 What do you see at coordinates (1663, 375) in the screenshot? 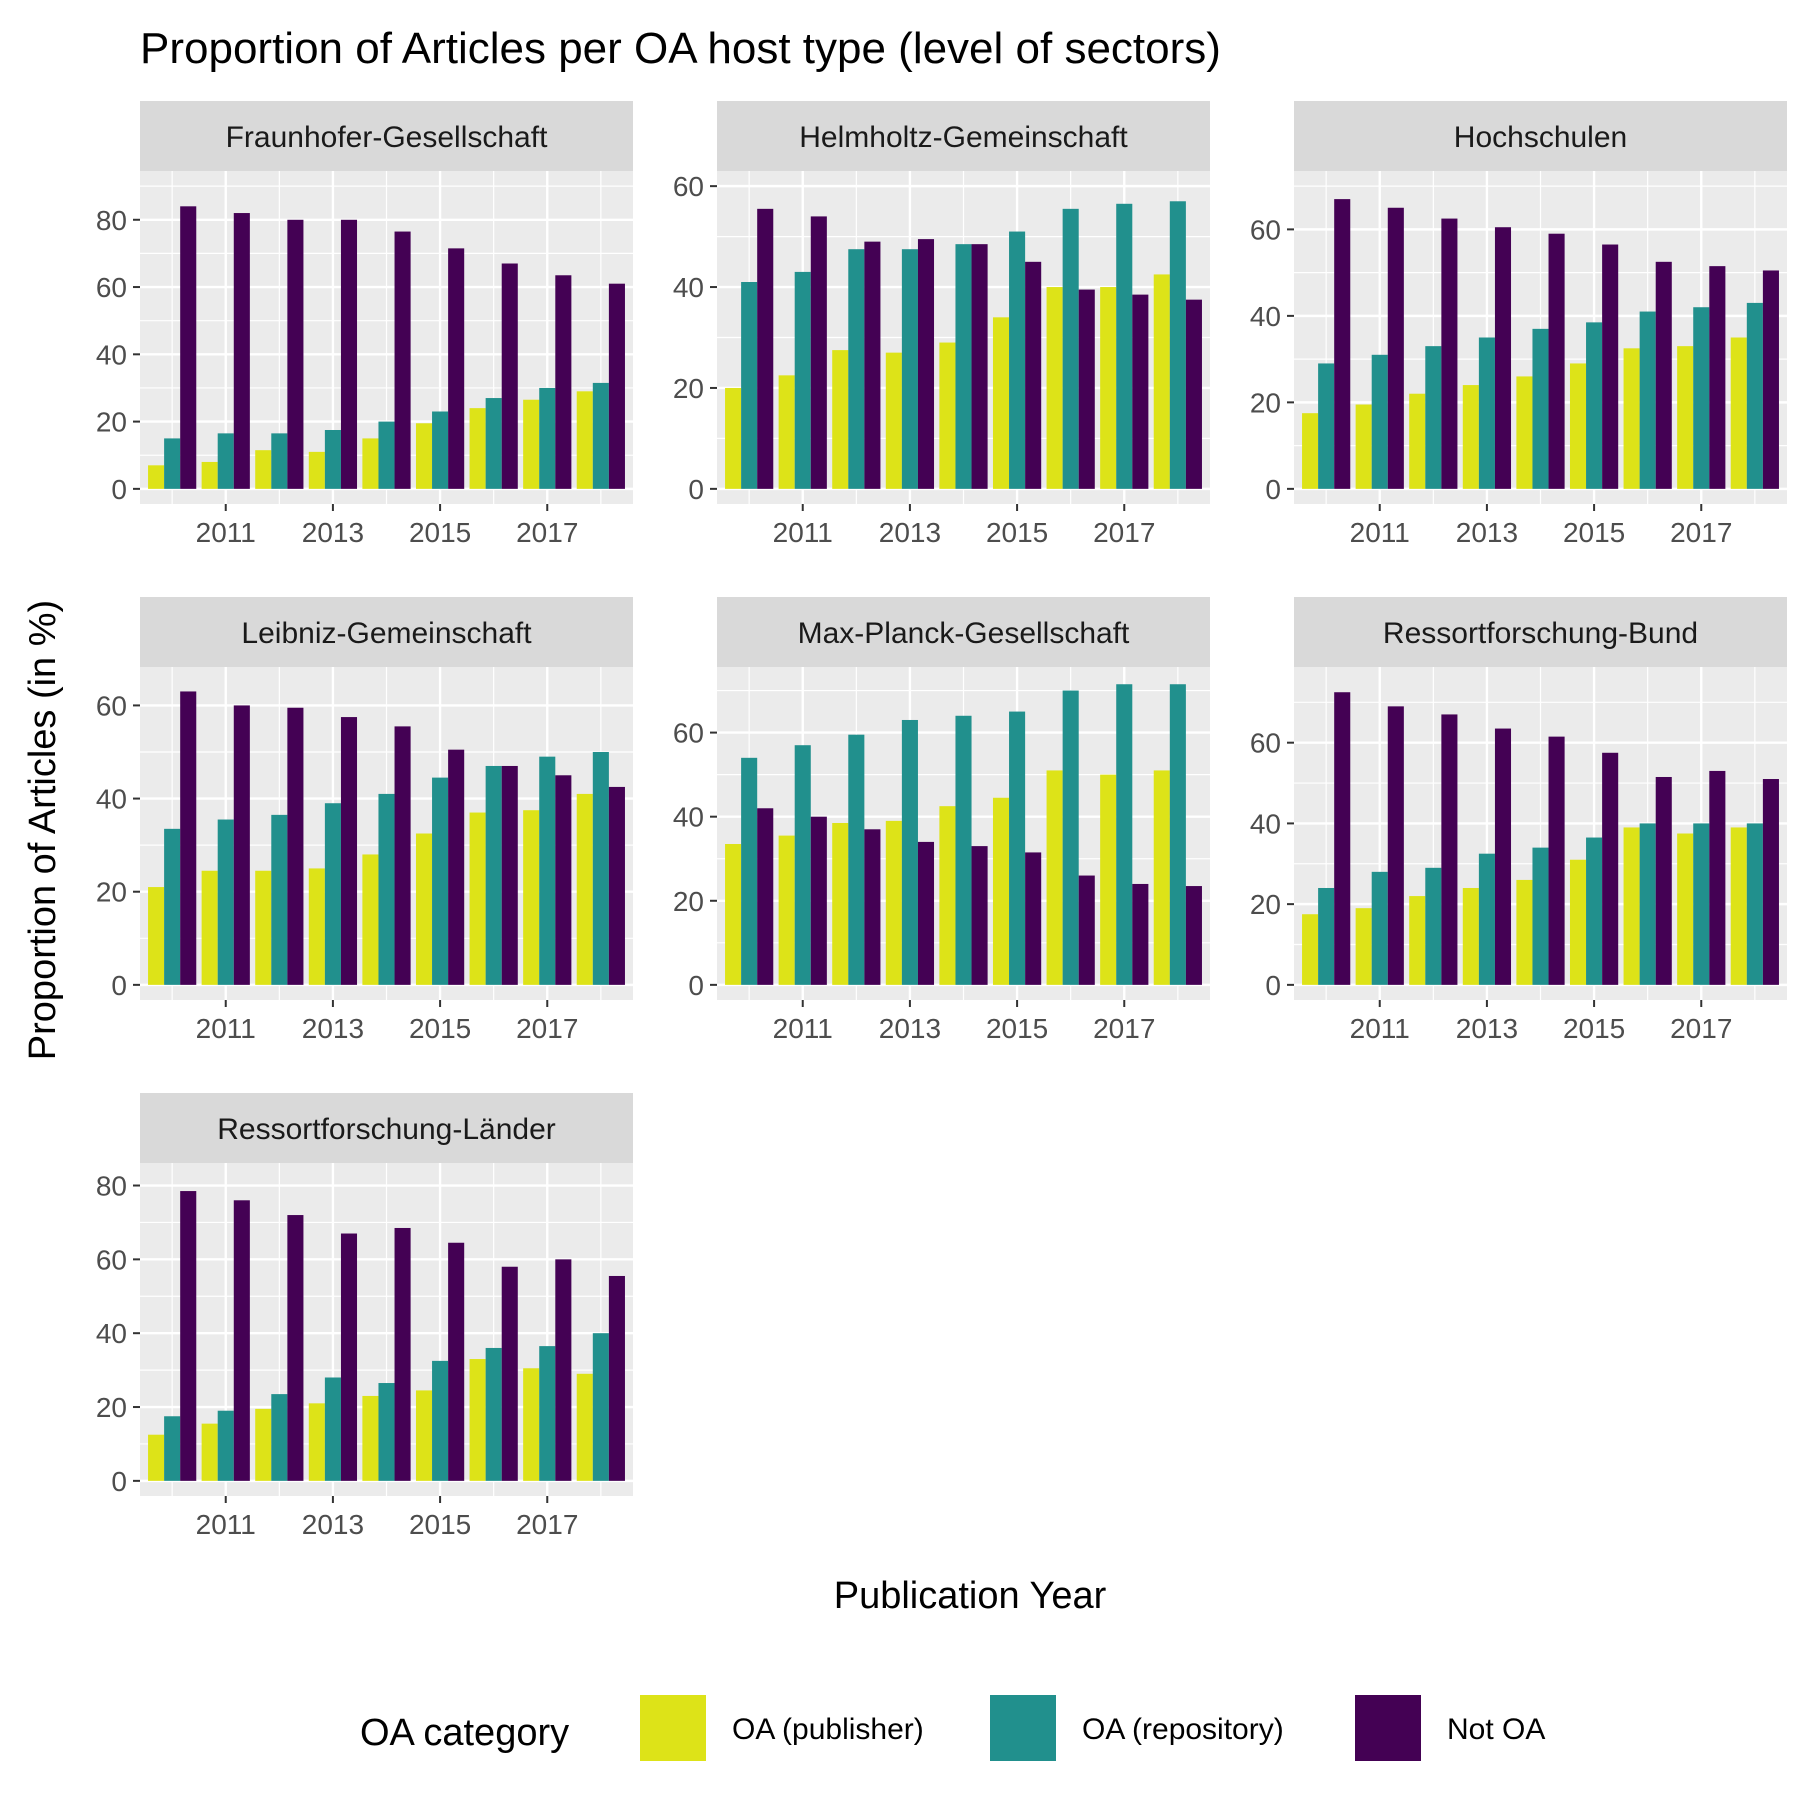
I see `bar-not-oa-2016` at bounding box center [1663, 375].